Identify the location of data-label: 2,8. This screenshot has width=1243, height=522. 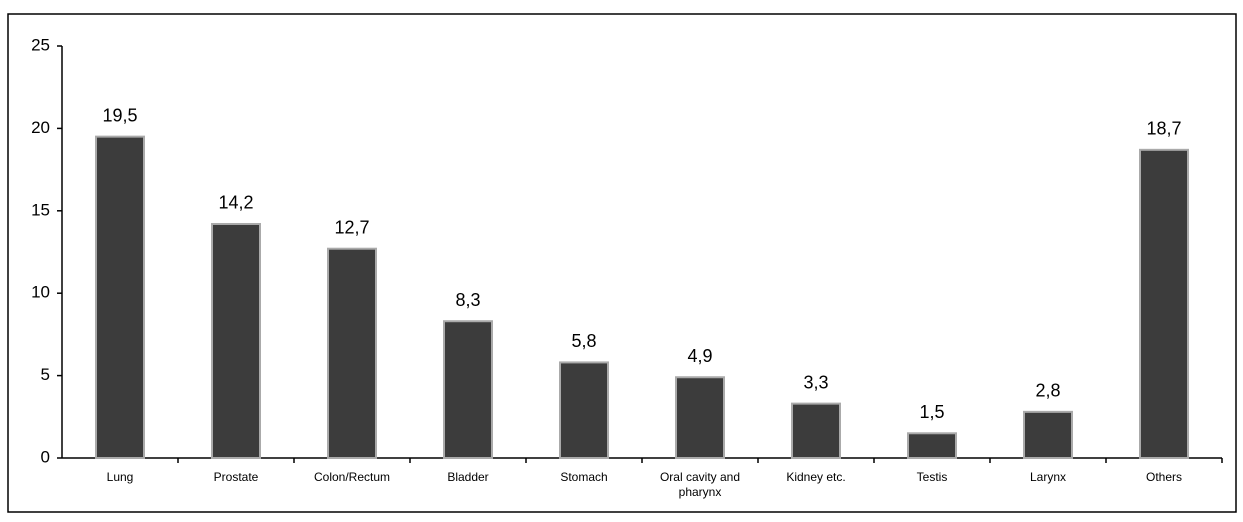
(1047, 391).